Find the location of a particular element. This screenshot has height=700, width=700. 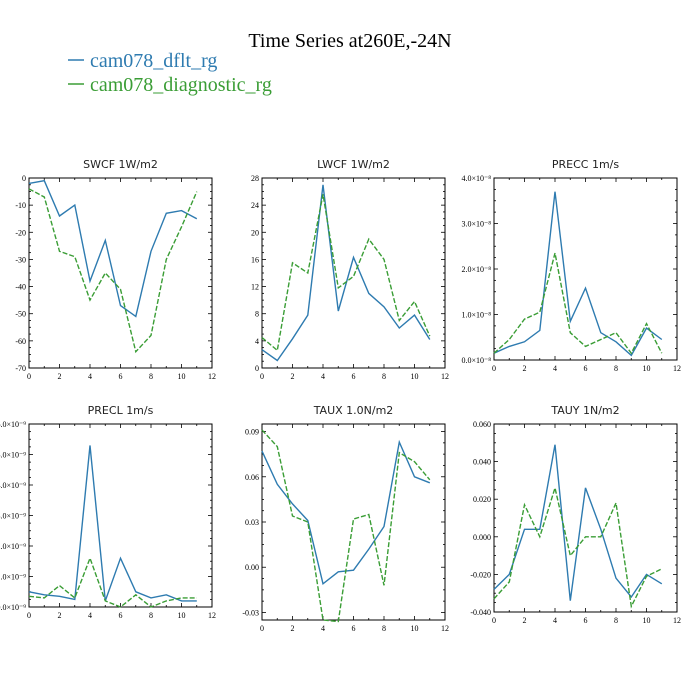

y-tick-label: 24 is located at coordinates (255, 205).